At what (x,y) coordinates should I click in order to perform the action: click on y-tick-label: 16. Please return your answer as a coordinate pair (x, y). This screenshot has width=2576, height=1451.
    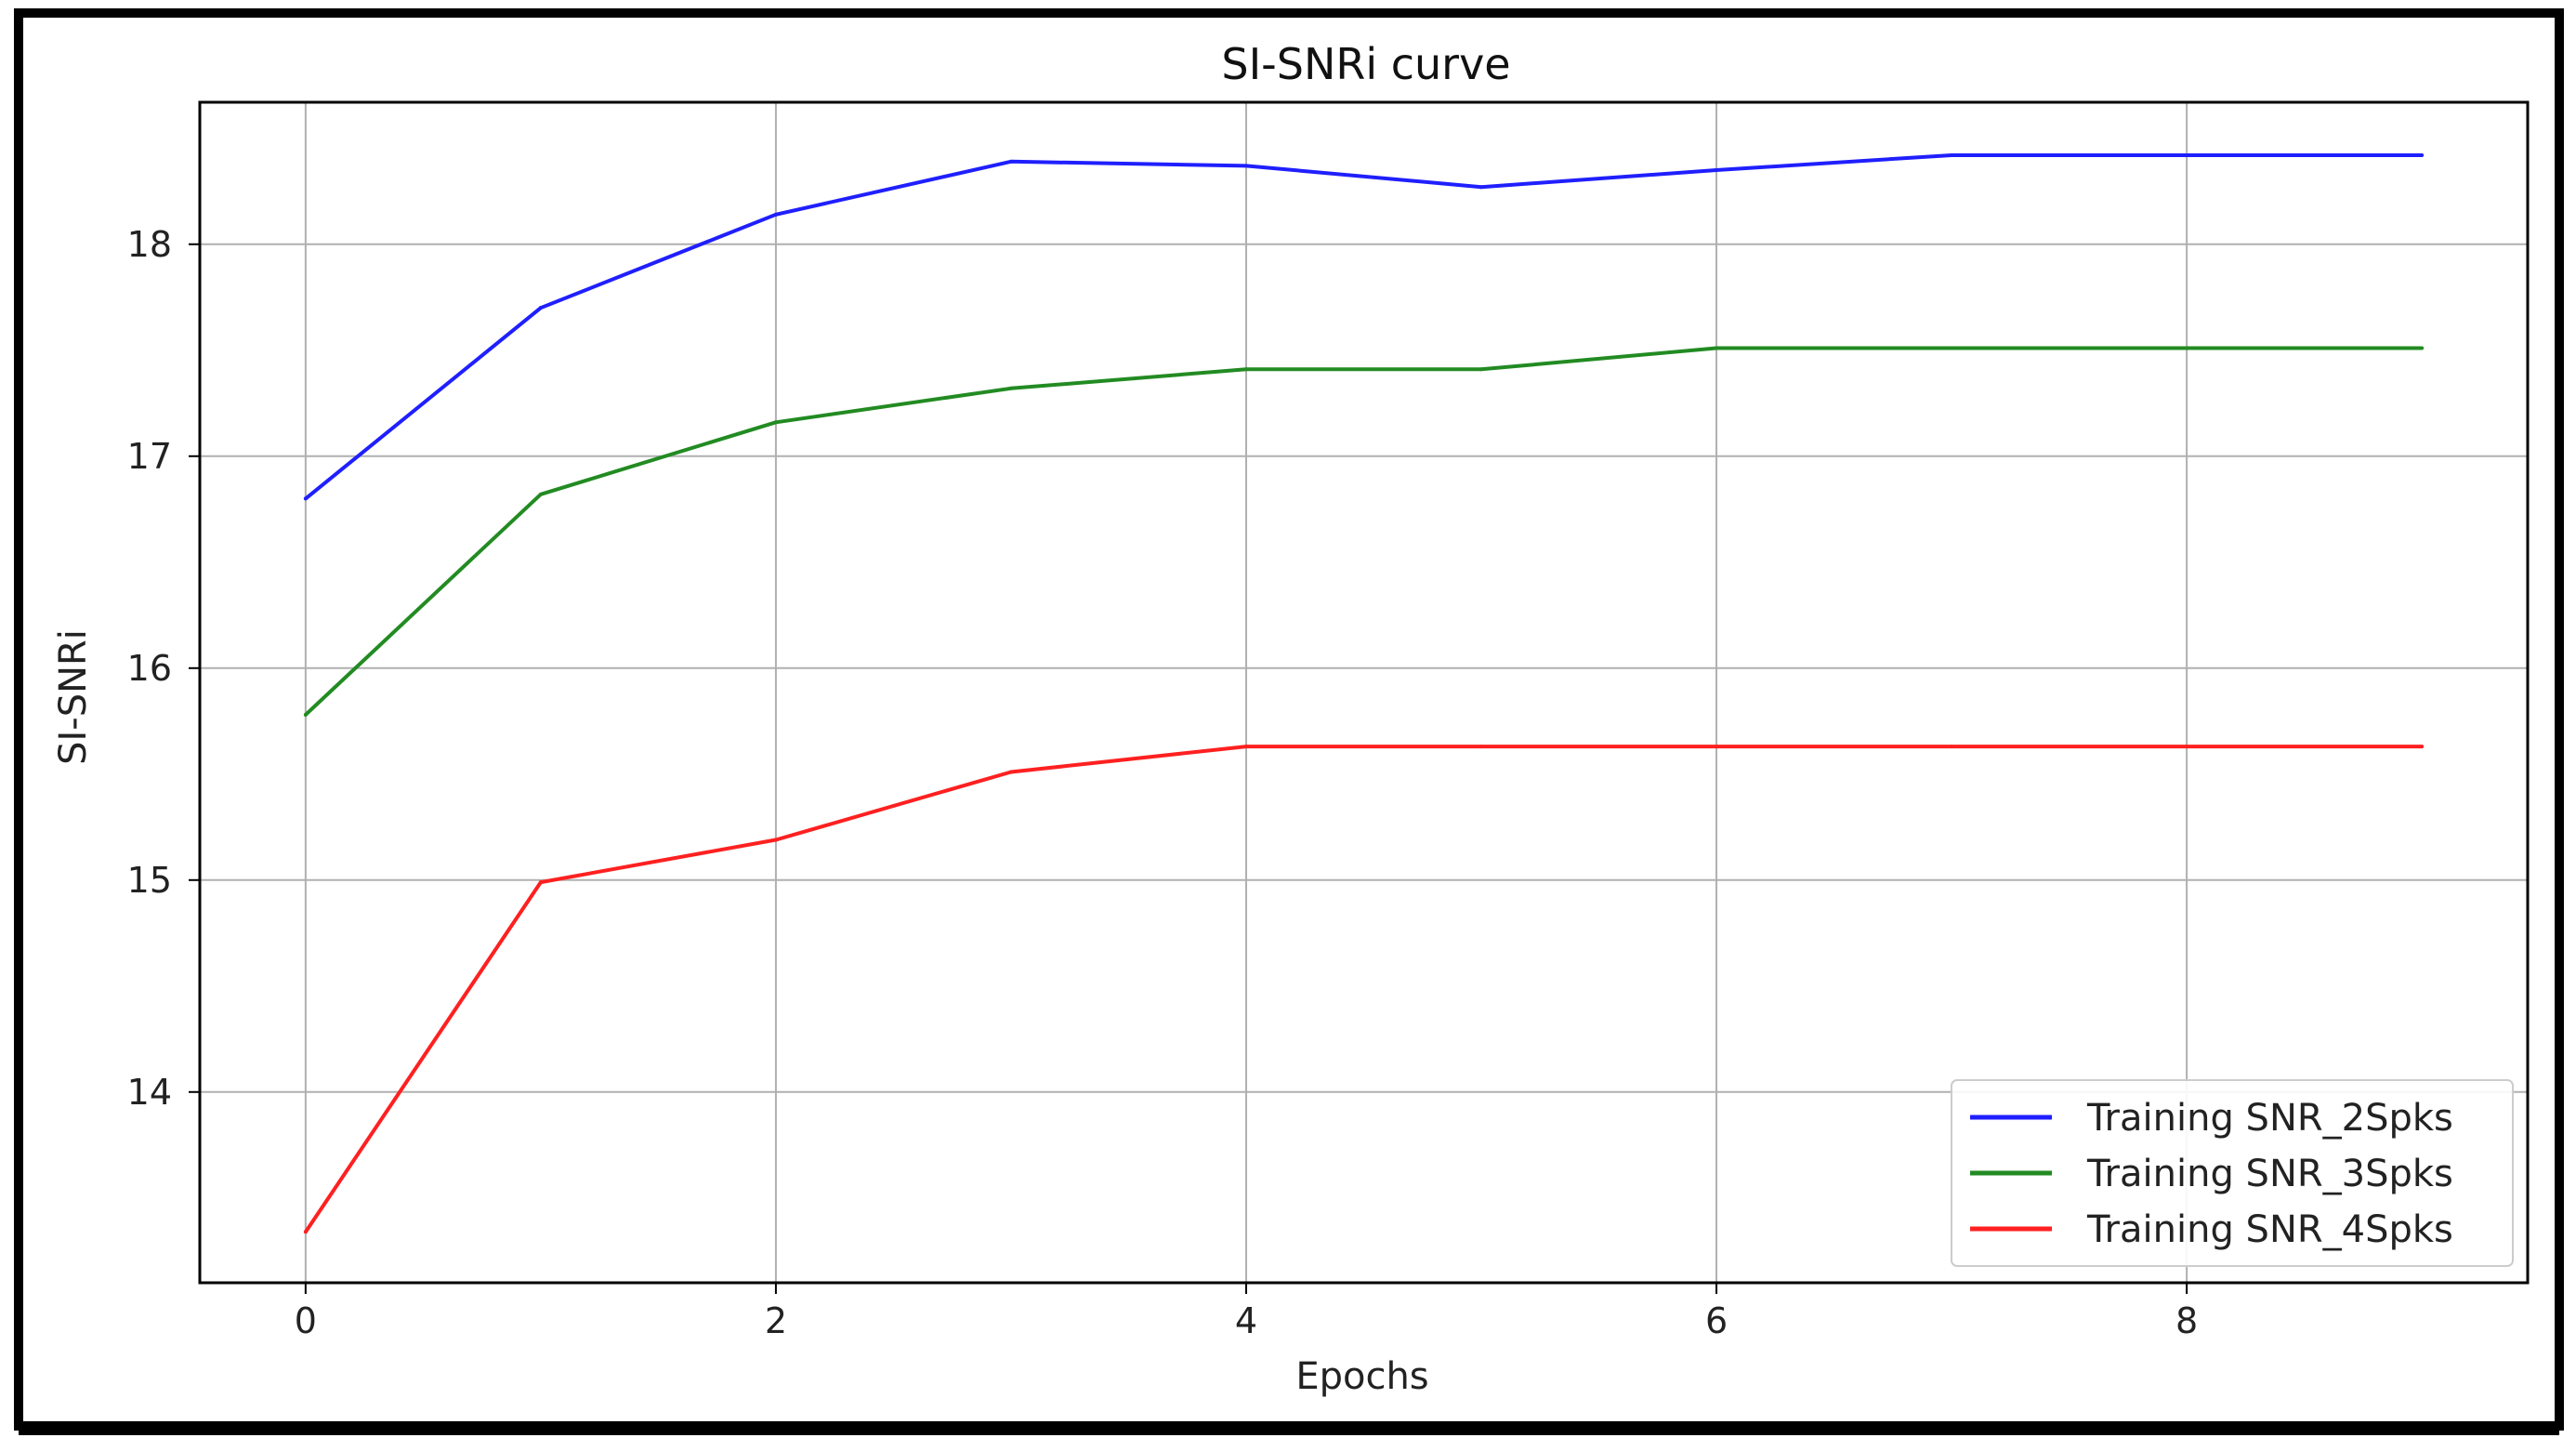
    Looking at the image, I should click on (149, 668).